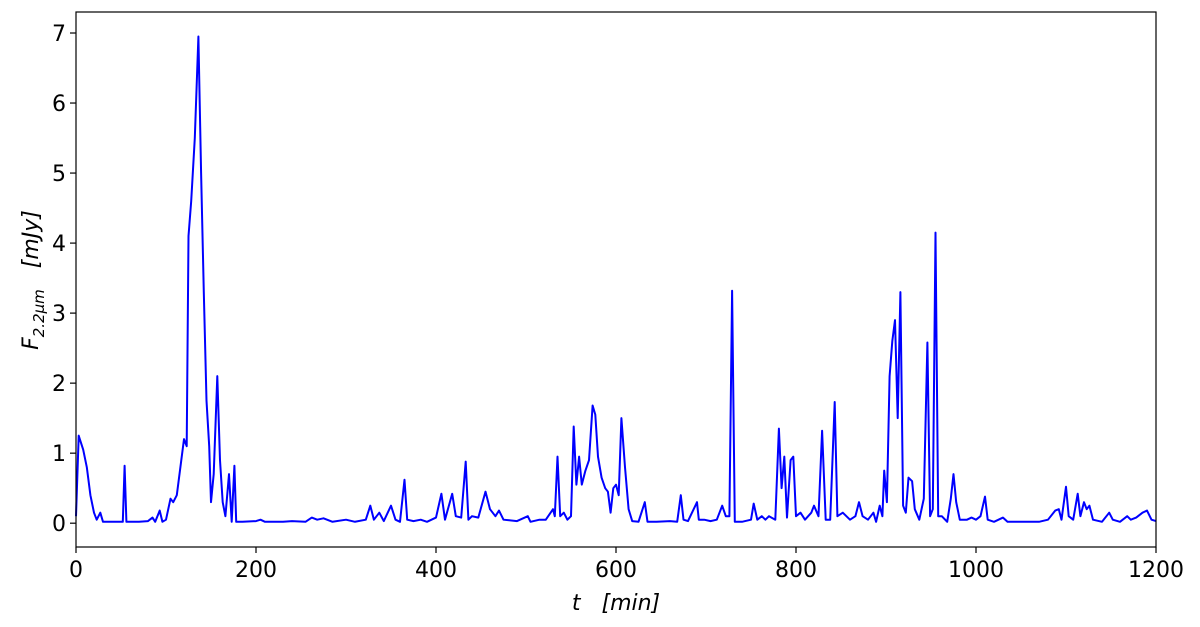 The width and height of the screenshot is (1200, 627). I want to click on y-label-subscript: 2.2μm, so click(39, 313).